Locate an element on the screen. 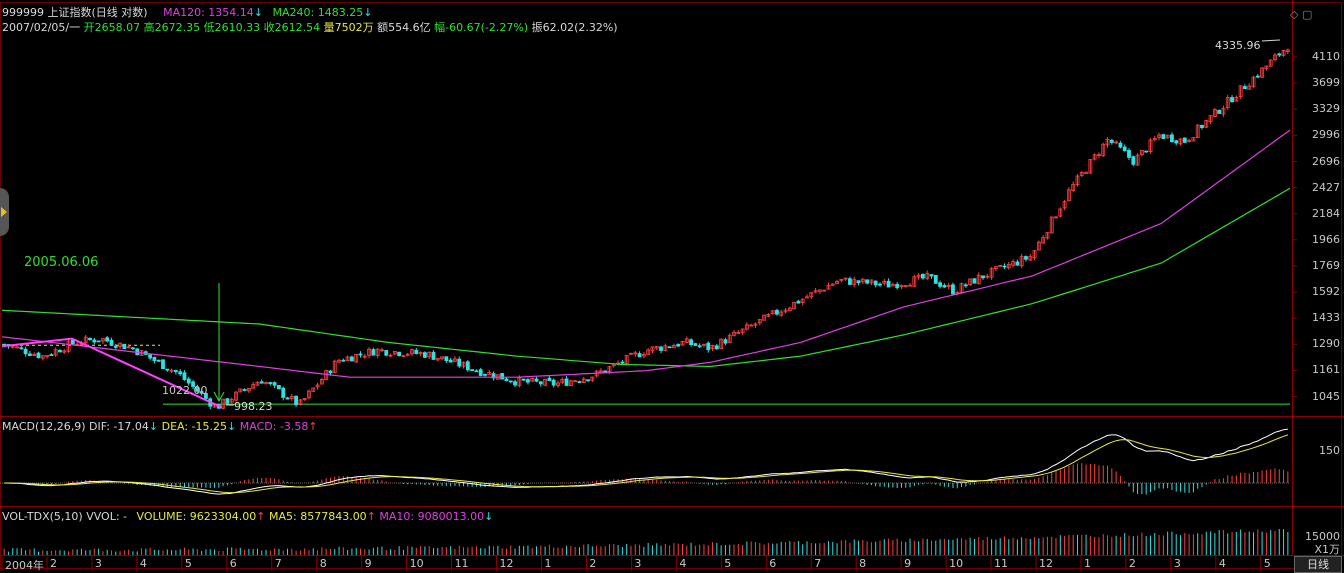  high-value: 高2672.35 is located at coordinates (172, 27).